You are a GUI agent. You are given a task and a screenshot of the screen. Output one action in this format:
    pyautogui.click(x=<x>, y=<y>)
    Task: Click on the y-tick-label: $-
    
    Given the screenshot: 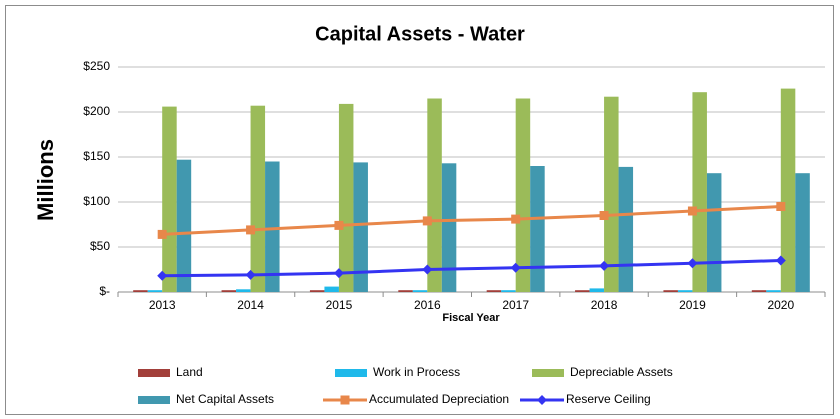 What is the action you would take?
    pyautogui.click(x=104, y=291)
    